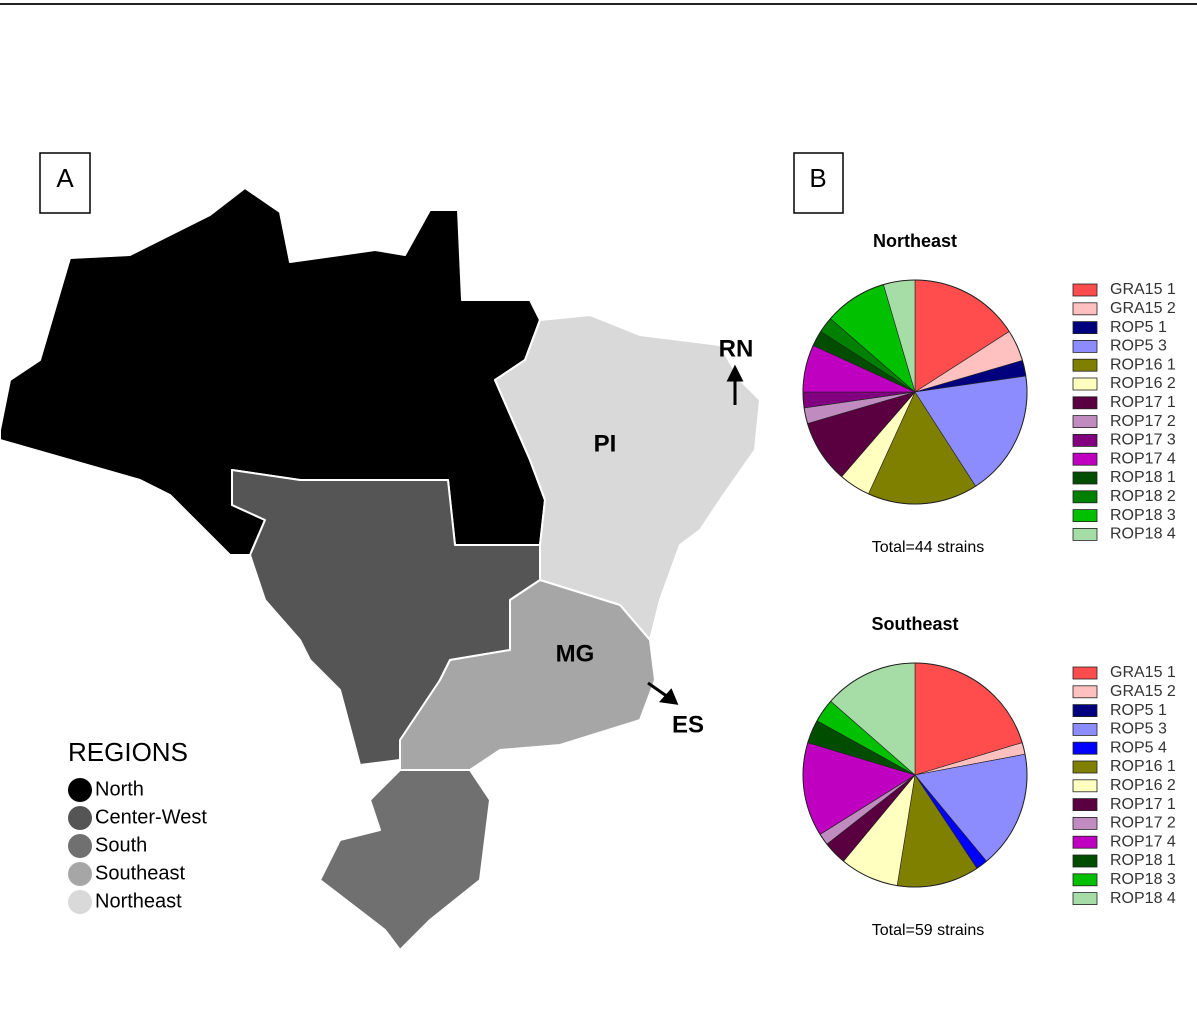 The height and width of the screenshot is (1011, 1197). Describe the element at coordinates (1143, 496) in the screenshot. I see `legend-label: ROP18 2` at that location.